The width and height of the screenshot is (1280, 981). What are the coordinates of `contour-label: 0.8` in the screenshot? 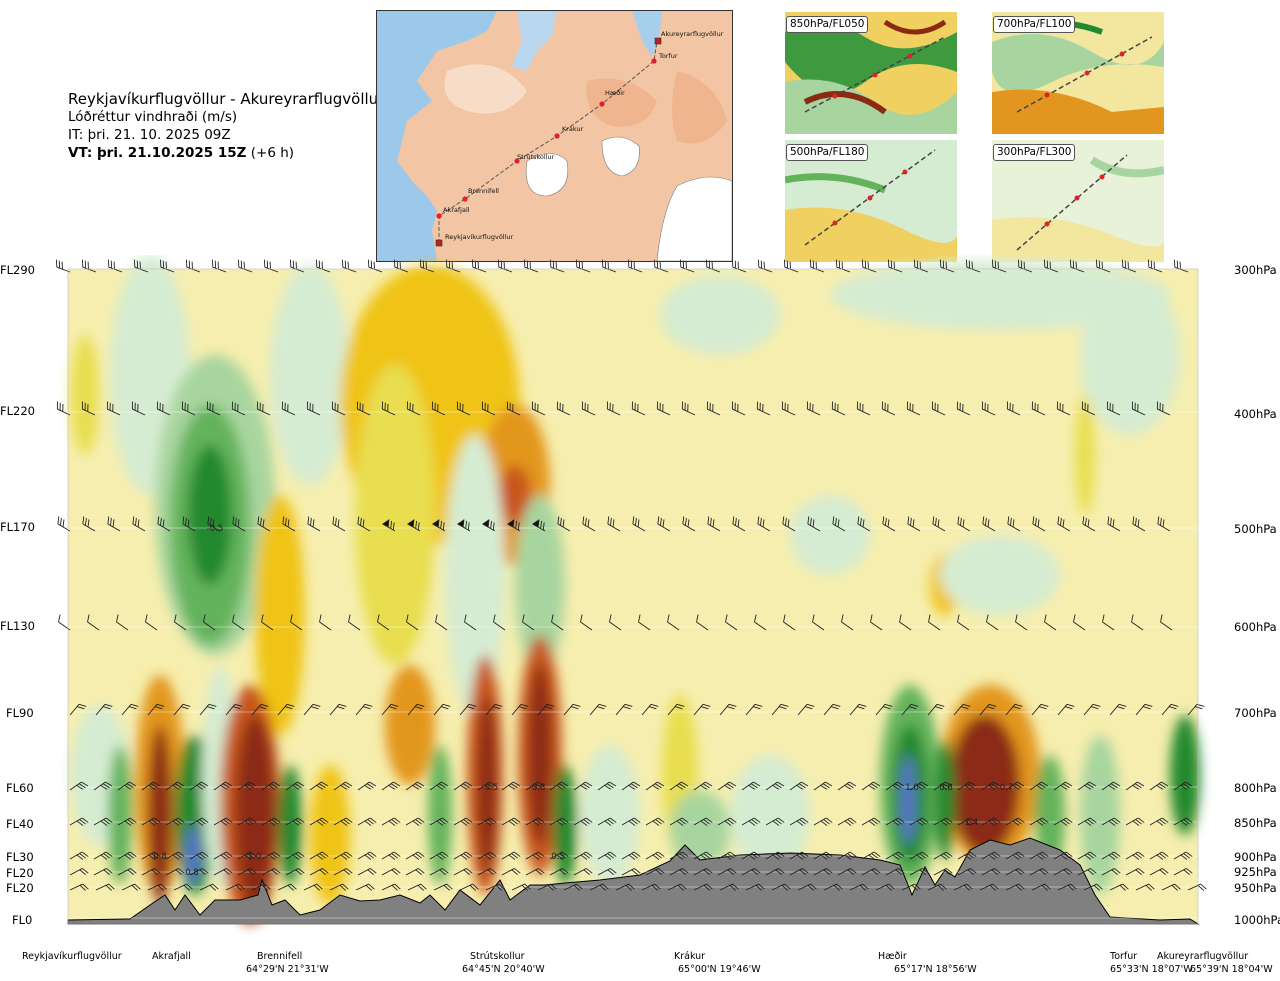 It's located at (160, 857).